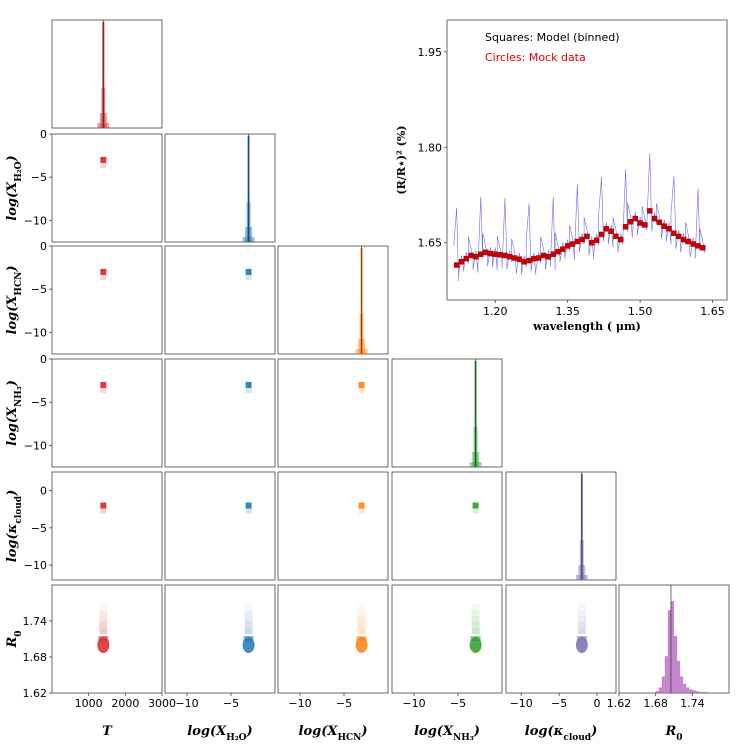  What do you see at coordinates (35, 621) in the screenshot?
I see `y-tick-label: 1.74` at bounding box center [35, 621].